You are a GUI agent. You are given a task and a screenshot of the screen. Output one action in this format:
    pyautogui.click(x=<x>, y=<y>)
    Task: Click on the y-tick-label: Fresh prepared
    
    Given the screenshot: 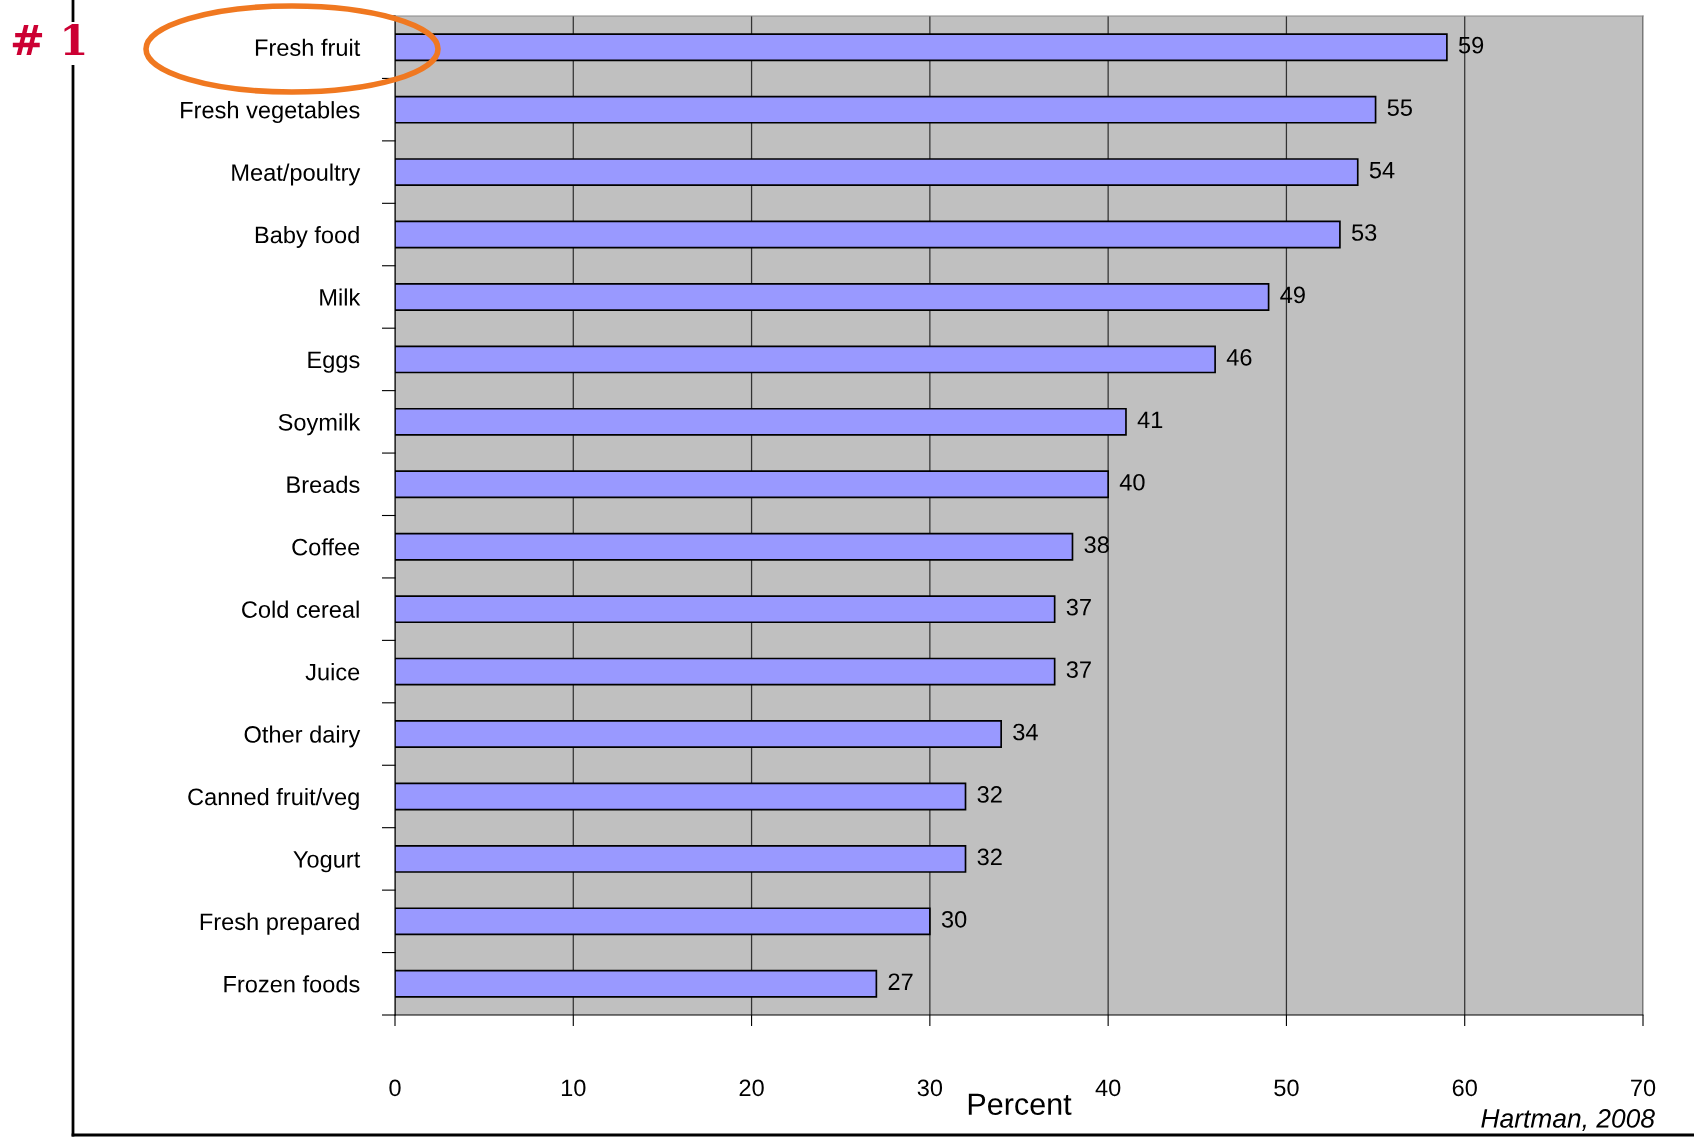 What is the action you would take?
    pyautogui.click(x=279, y=923)
    